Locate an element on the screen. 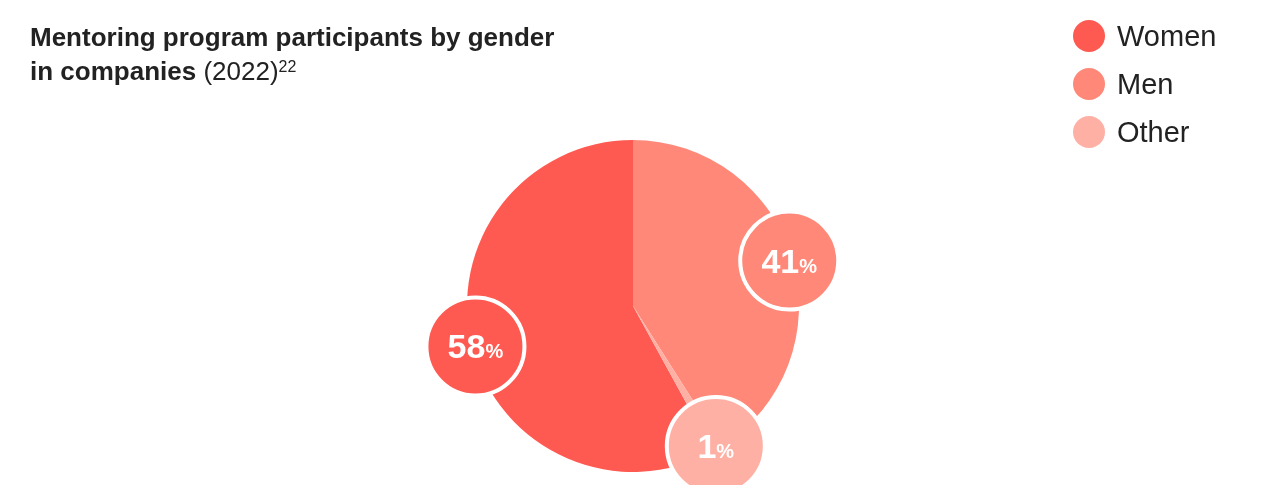 The width and height of the screenshot is (1271, 493). data-label: 58% is located at coordinates (475, 346).